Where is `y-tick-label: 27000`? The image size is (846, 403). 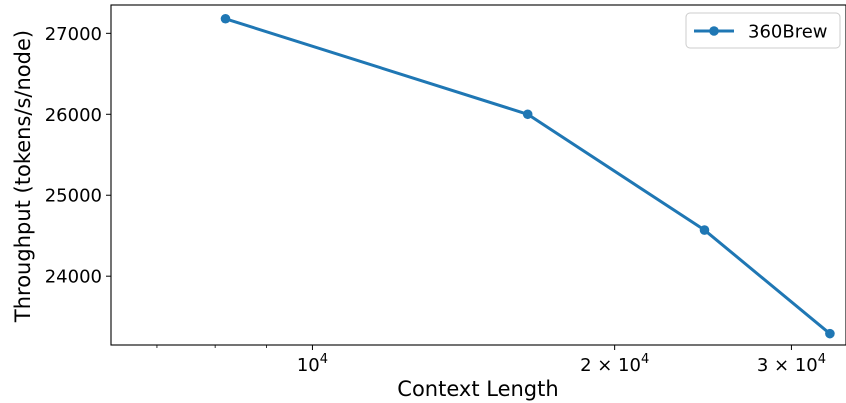 y-tick-label: 27000 is located at coordinates (73, 34).